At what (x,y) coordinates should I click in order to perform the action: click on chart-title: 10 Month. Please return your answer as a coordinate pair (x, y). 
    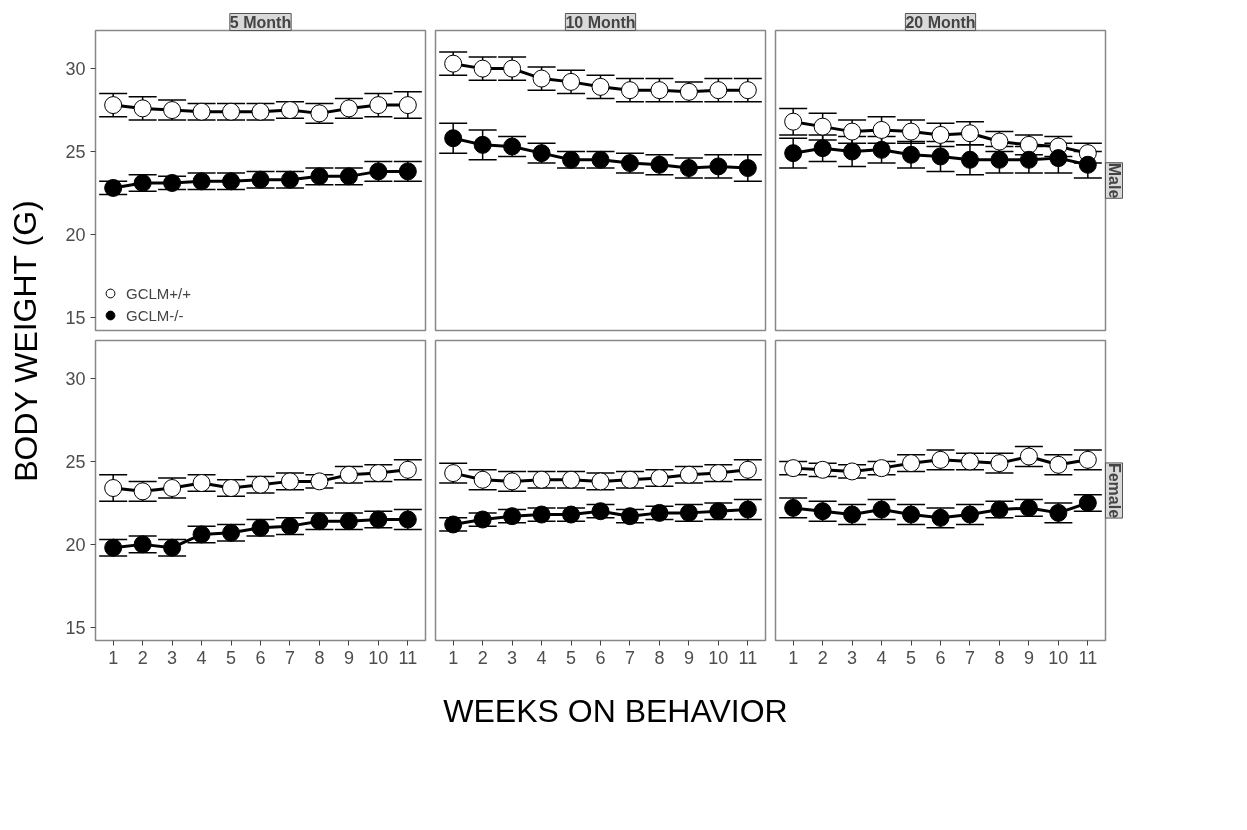
    Looking at the image, I should click on (600, 22).